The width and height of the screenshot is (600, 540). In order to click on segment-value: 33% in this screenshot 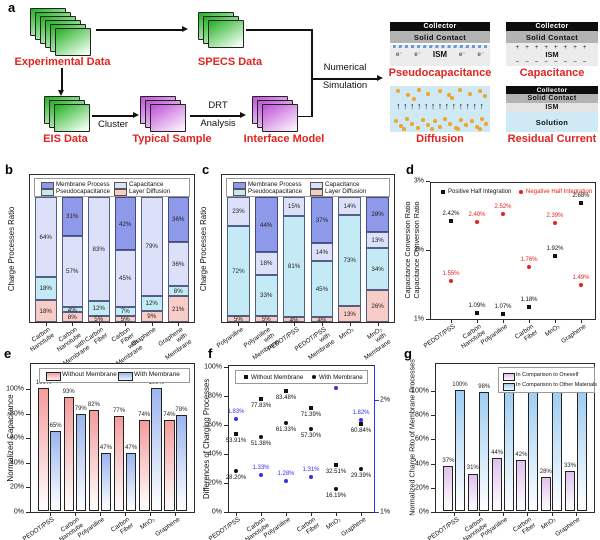, I will do `click(266, 296)`.